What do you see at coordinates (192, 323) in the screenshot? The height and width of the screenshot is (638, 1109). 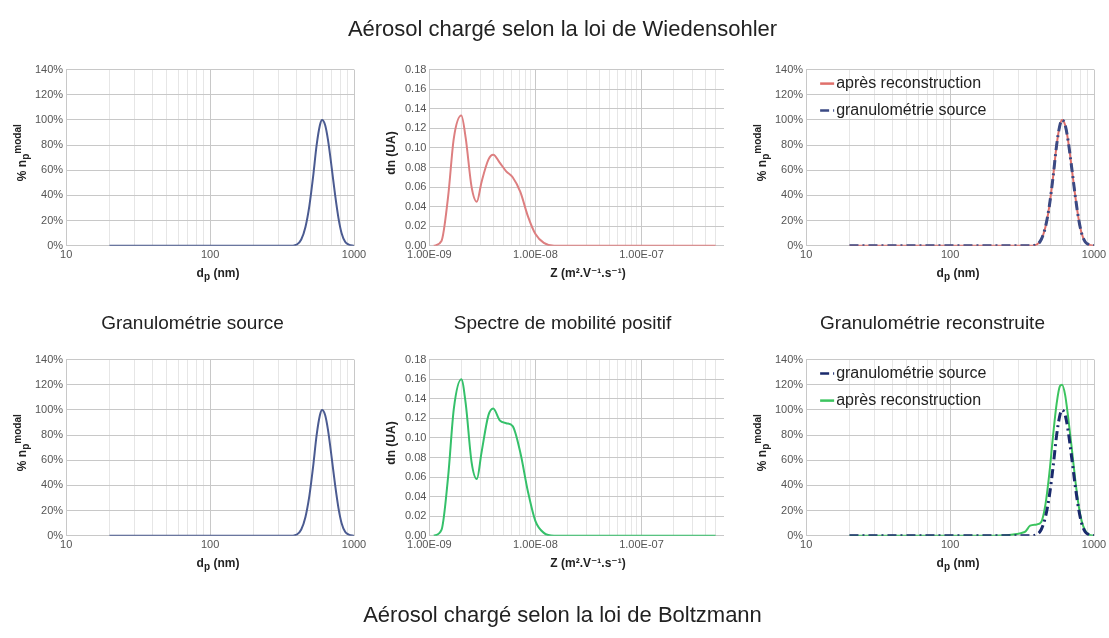 I see `chart-title: Granulométrie source` at bounding box center [192, 323].